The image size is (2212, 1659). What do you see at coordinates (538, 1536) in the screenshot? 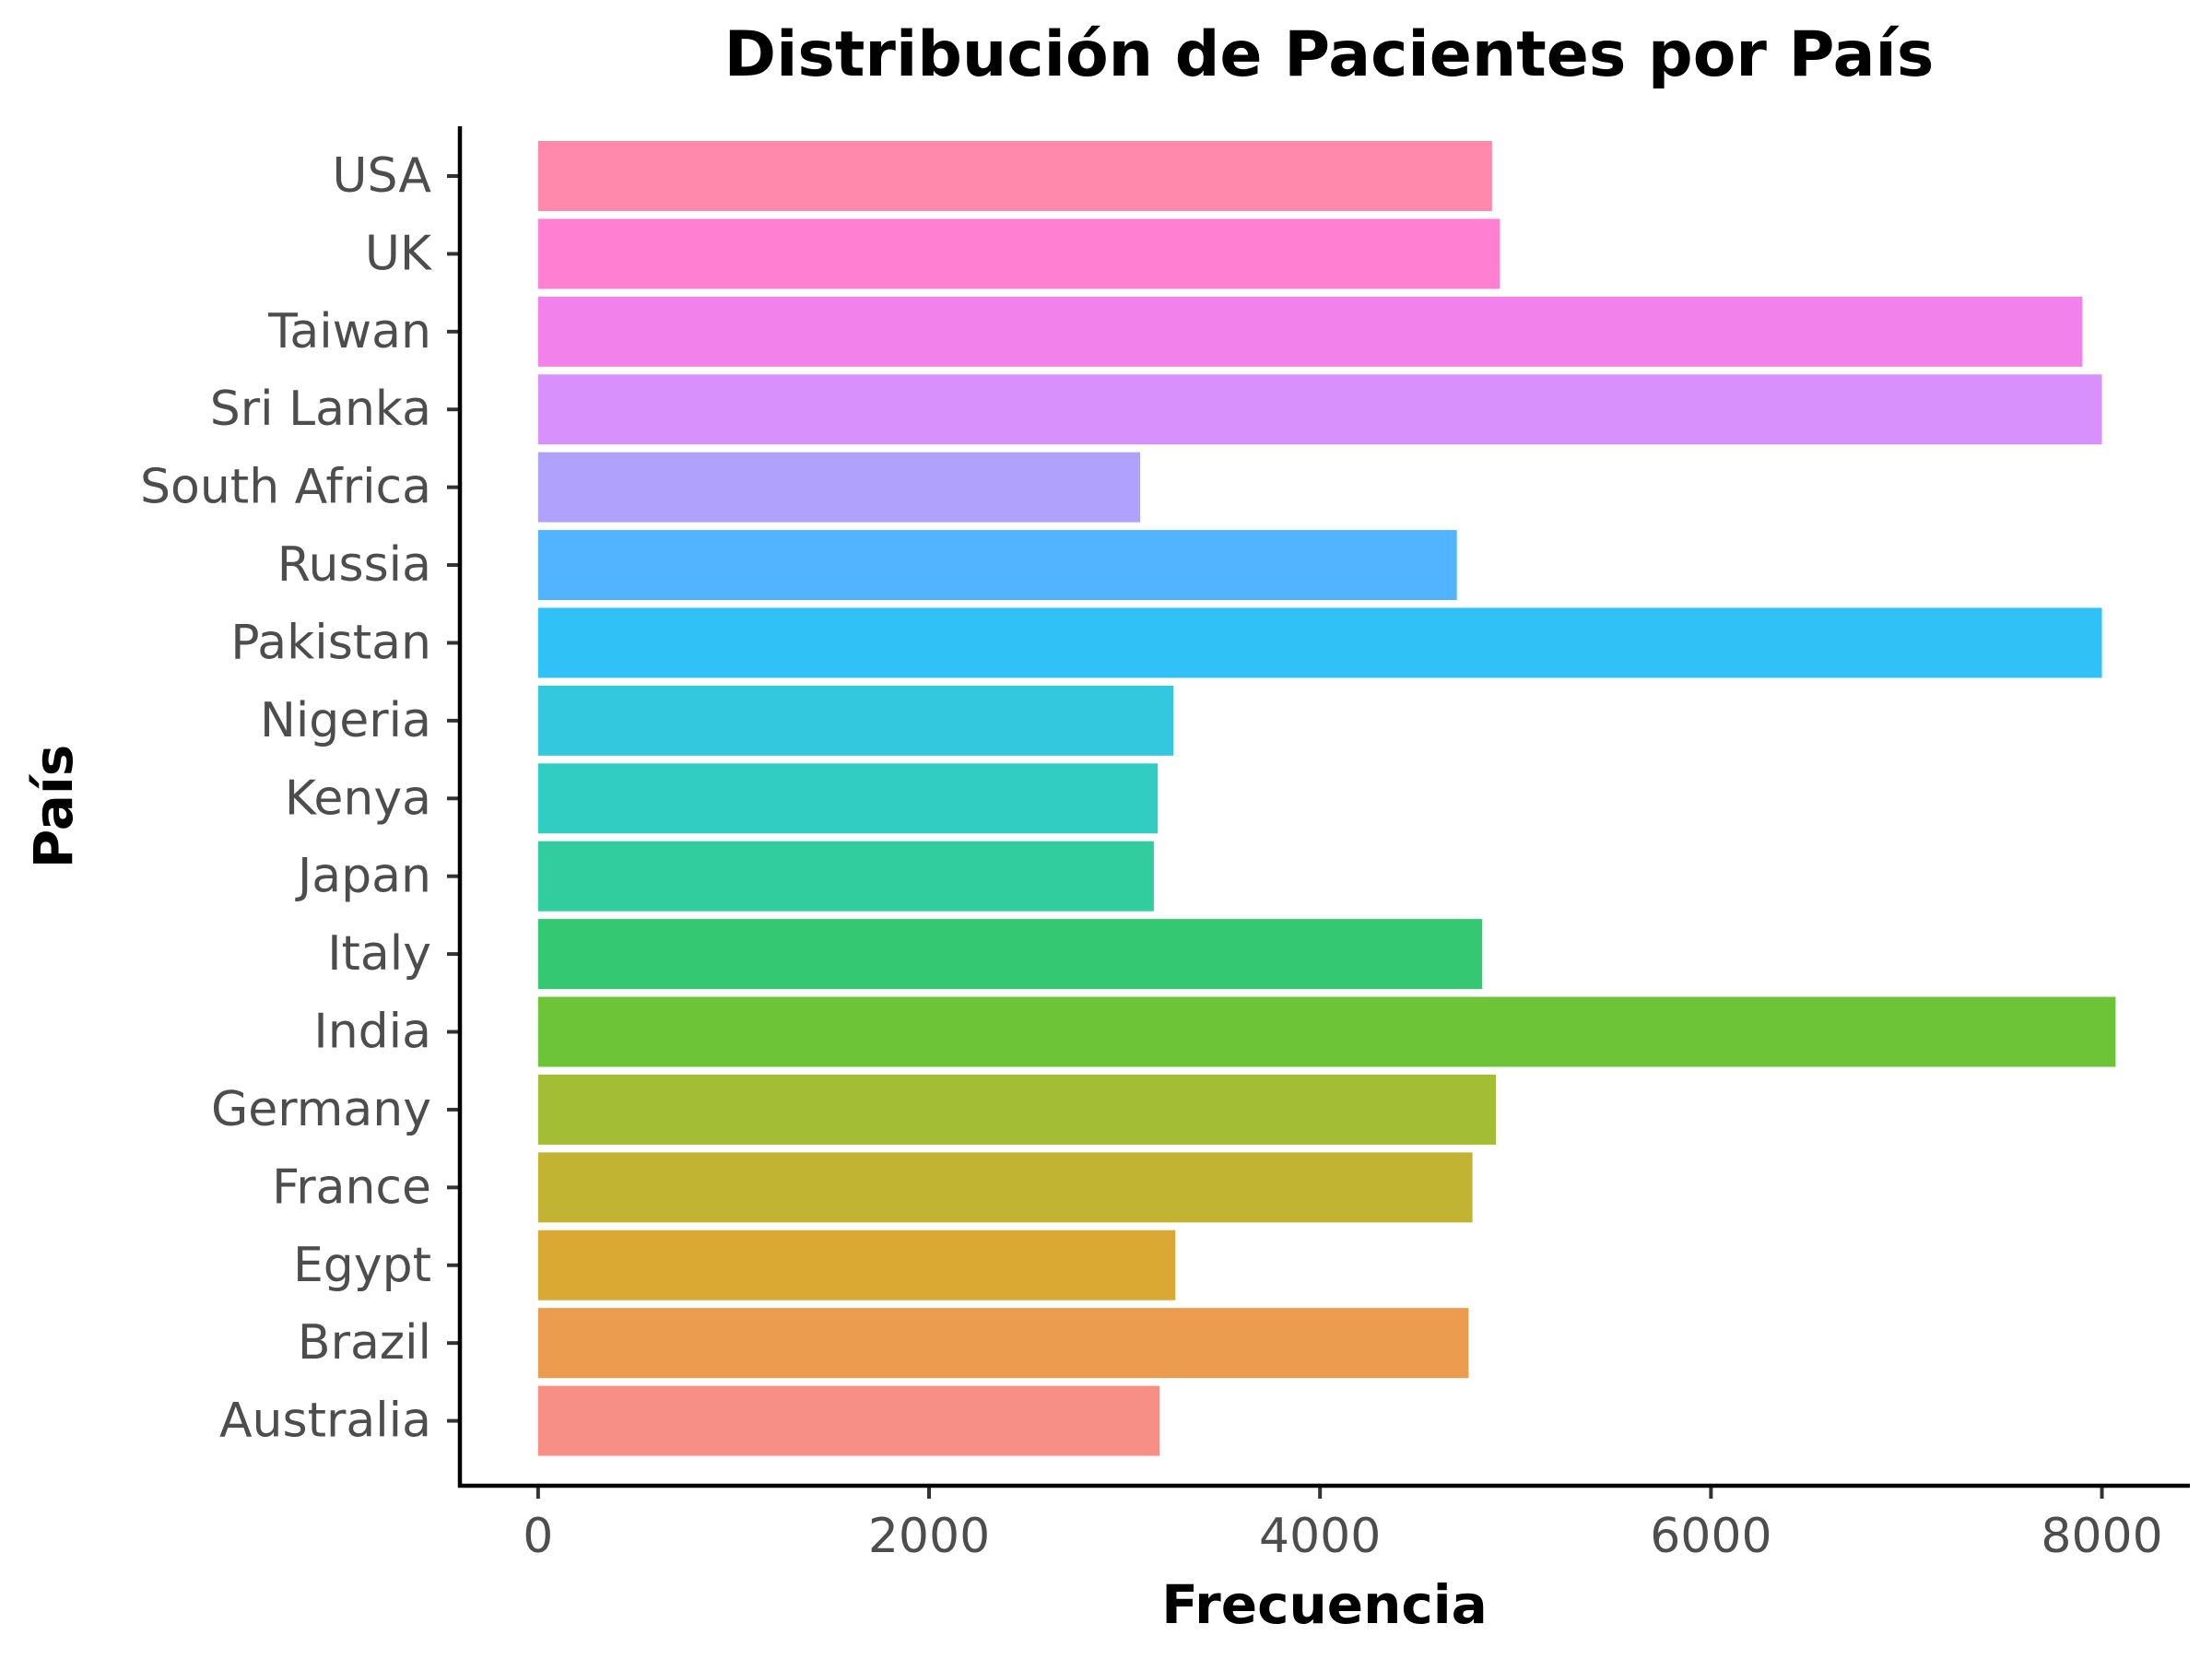
I see `x-tick-label-0: 0` at bounding box center [538, 1536].